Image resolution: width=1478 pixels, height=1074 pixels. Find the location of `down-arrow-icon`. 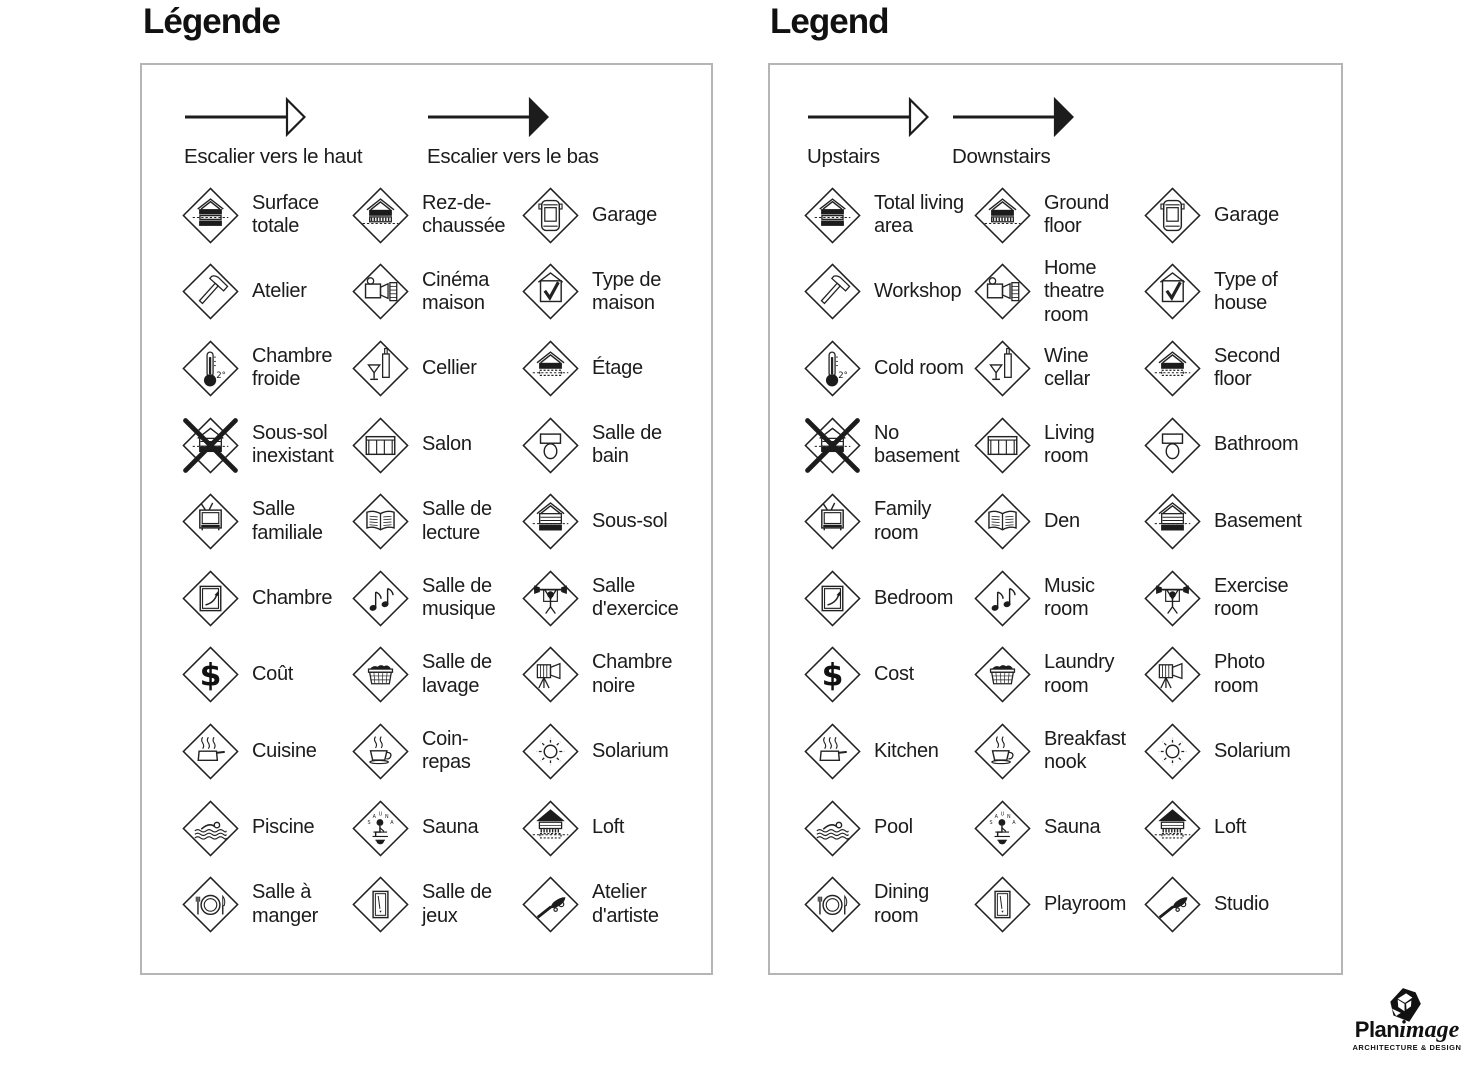

down-arrow-icon is located at coordinates (1014, 117).